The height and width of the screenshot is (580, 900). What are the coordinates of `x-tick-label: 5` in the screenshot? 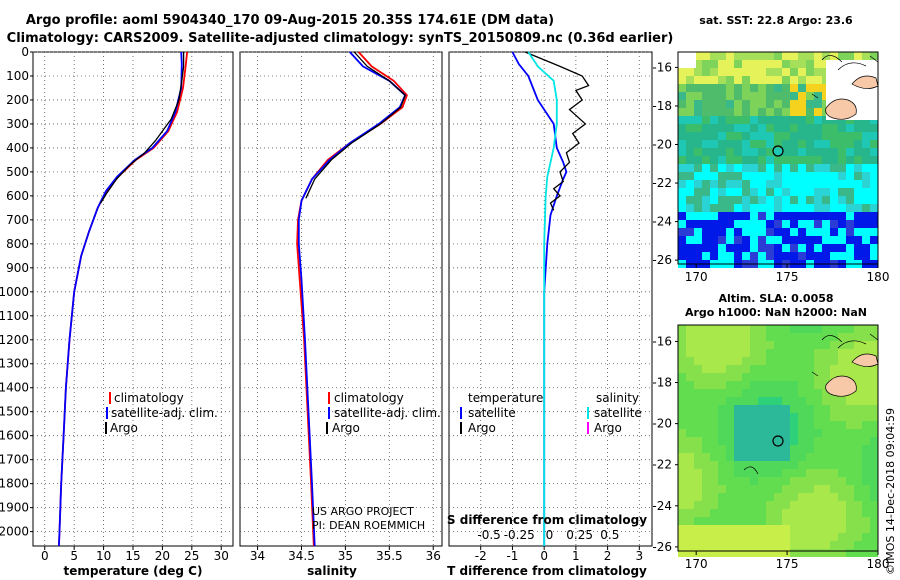 It's located at (74, 556).